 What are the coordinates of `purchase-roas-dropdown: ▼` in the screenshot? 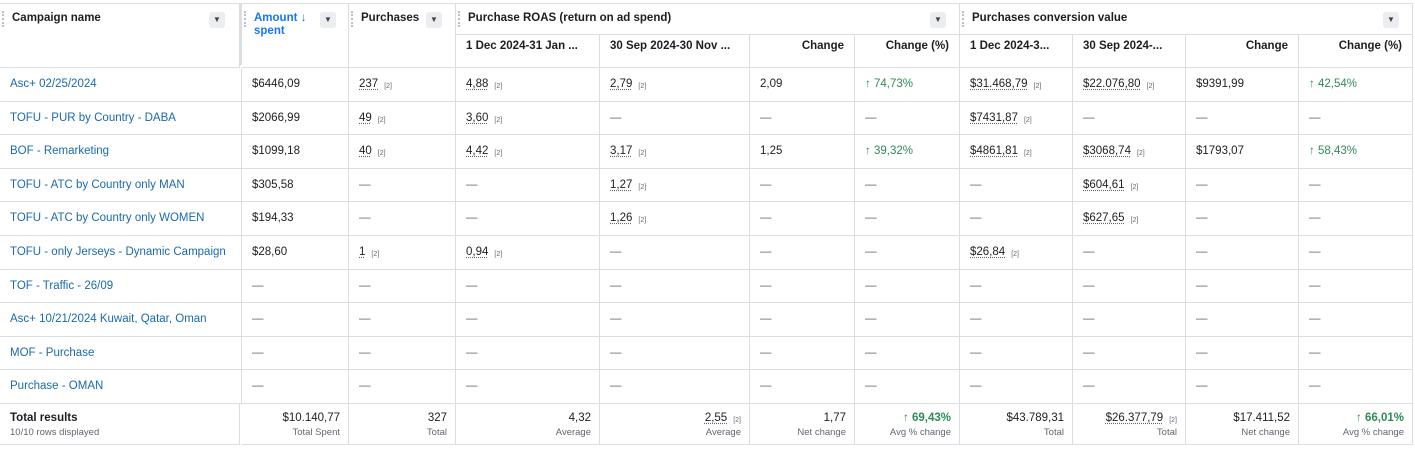 It's located at (938, 20).